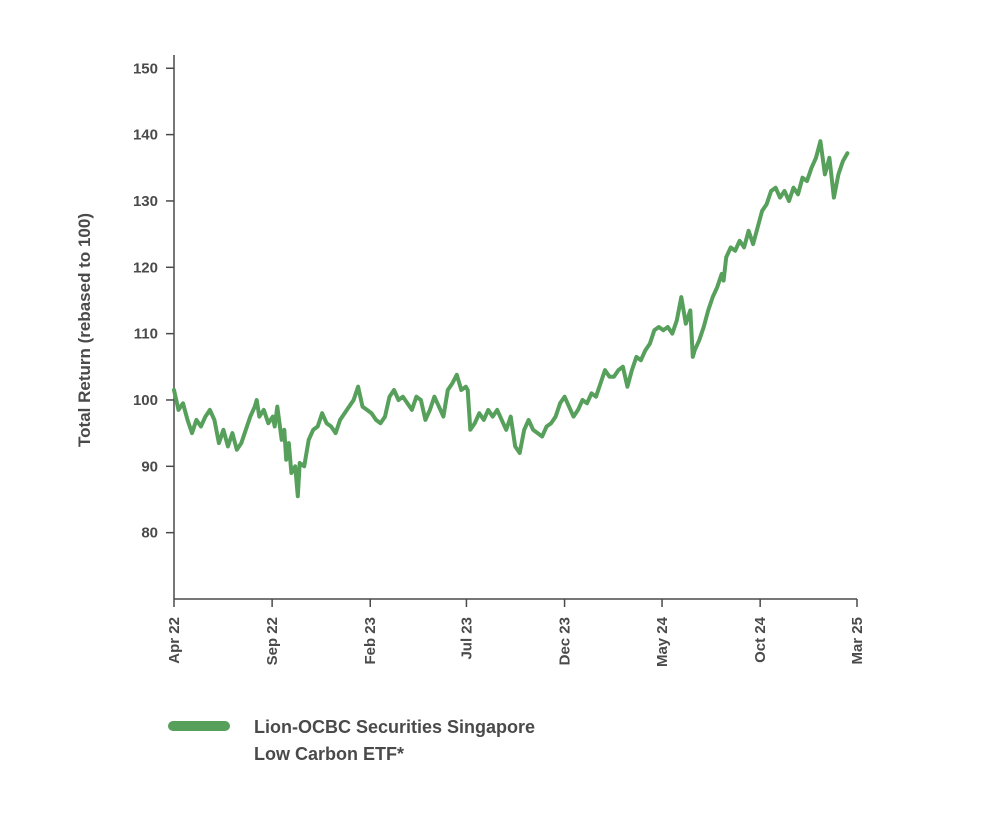 Image resolution: width=1001 pixels, height=821 pixels. I want to click on legend-swatch, so click(199, 726).